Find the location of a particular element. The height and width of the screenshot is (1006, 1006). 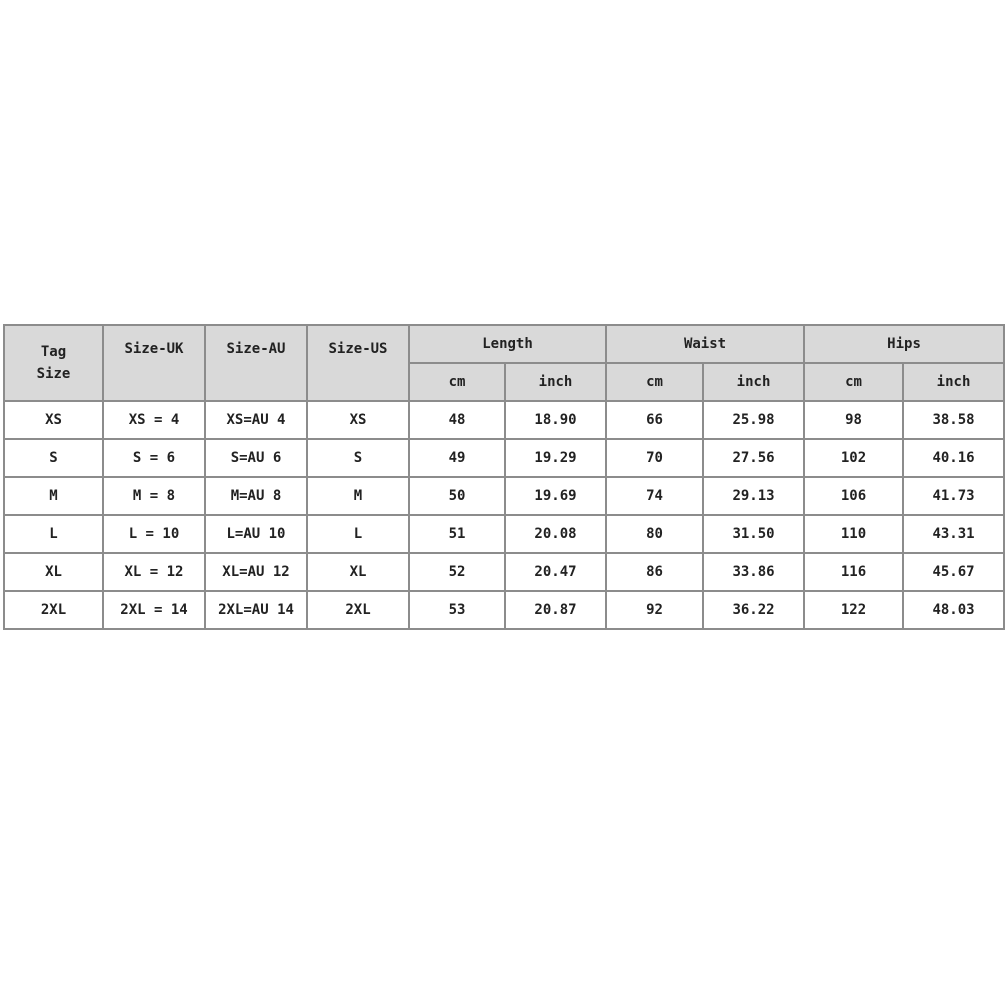

cell-size-au: L=AU 10 is located at coordinates (256, 534).